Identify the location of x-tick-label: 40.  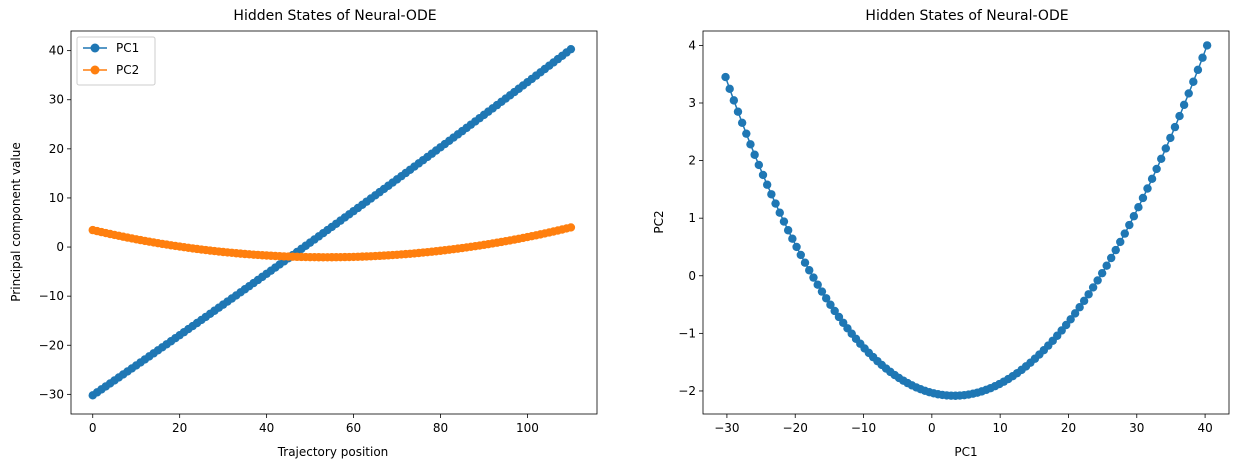
(266, 428).